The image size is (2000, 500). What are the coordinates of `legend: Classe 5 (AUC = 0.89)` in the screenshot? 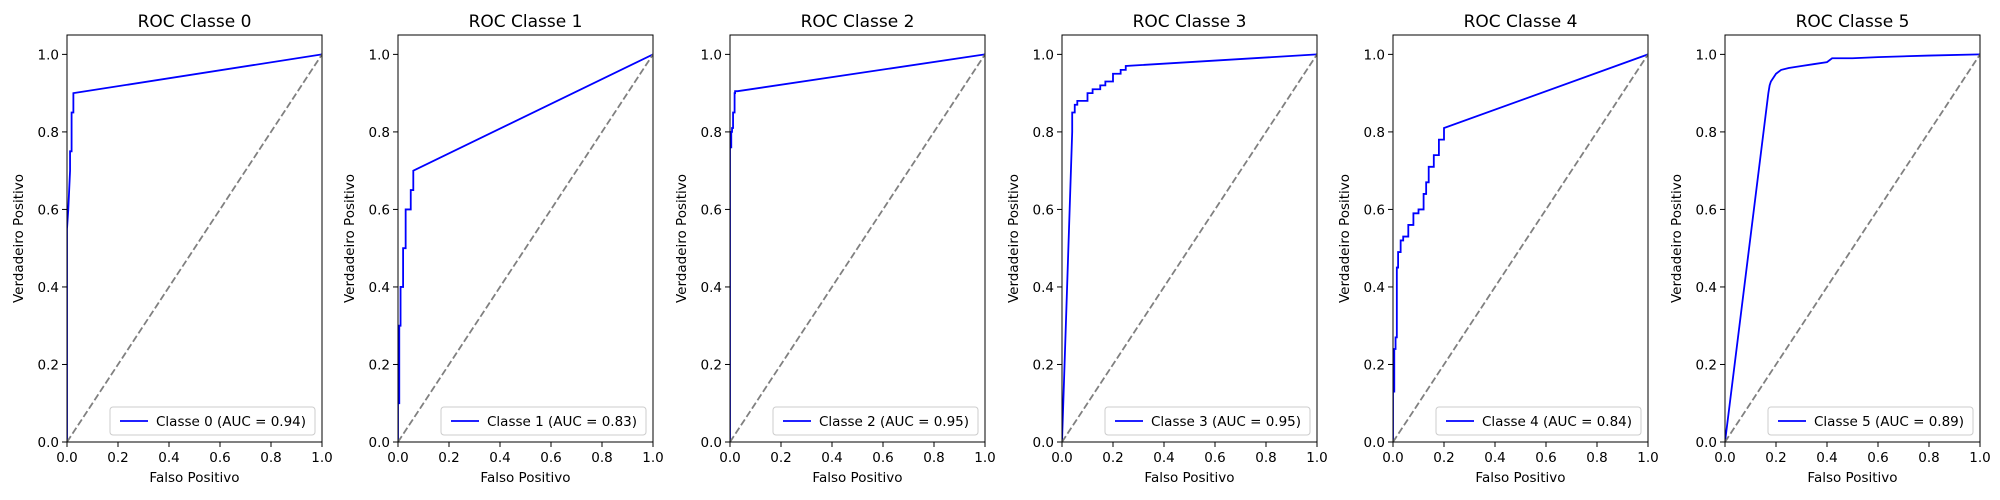 It's located at (1870, 421).